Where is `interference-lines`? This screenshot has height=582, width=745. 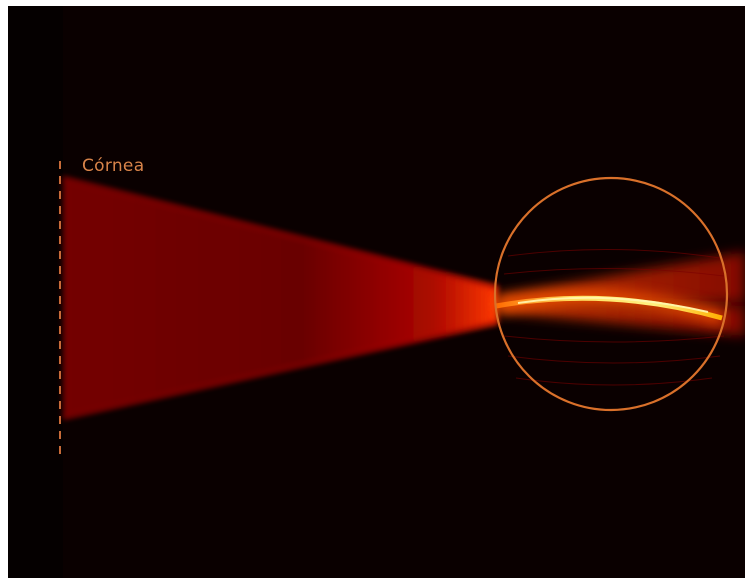
interference-lines is located at coordinates (614, 317).